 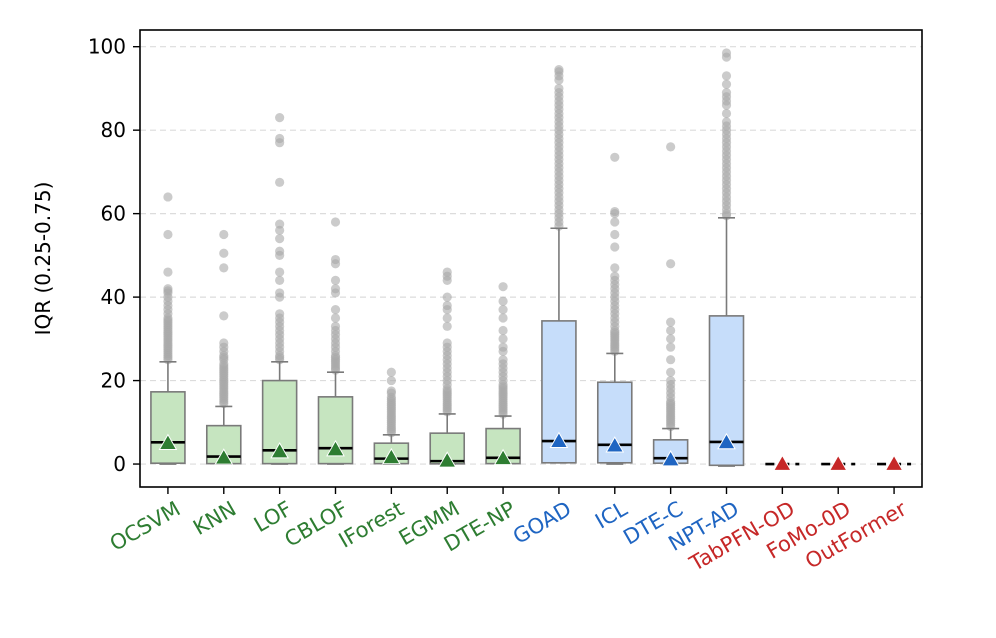 I want to click on x-tick-label-goad: GOAD, so click(x=542, y=523).